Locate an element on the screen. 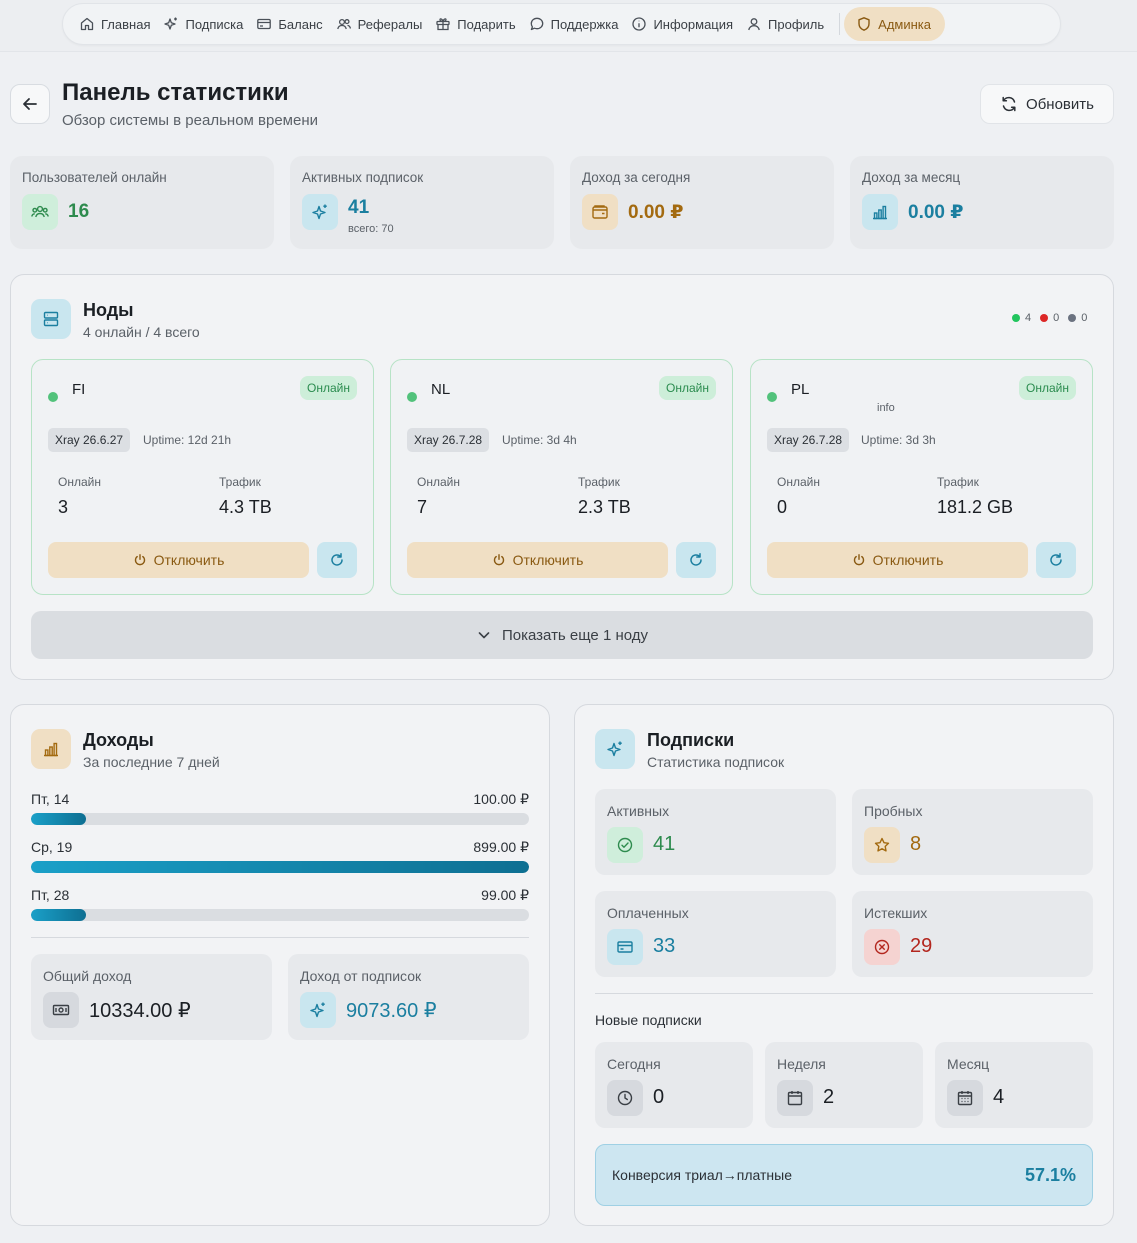 This screenshot has width=1137, height=1243. card-label: Неделя is located at coordinates (801, 1064).